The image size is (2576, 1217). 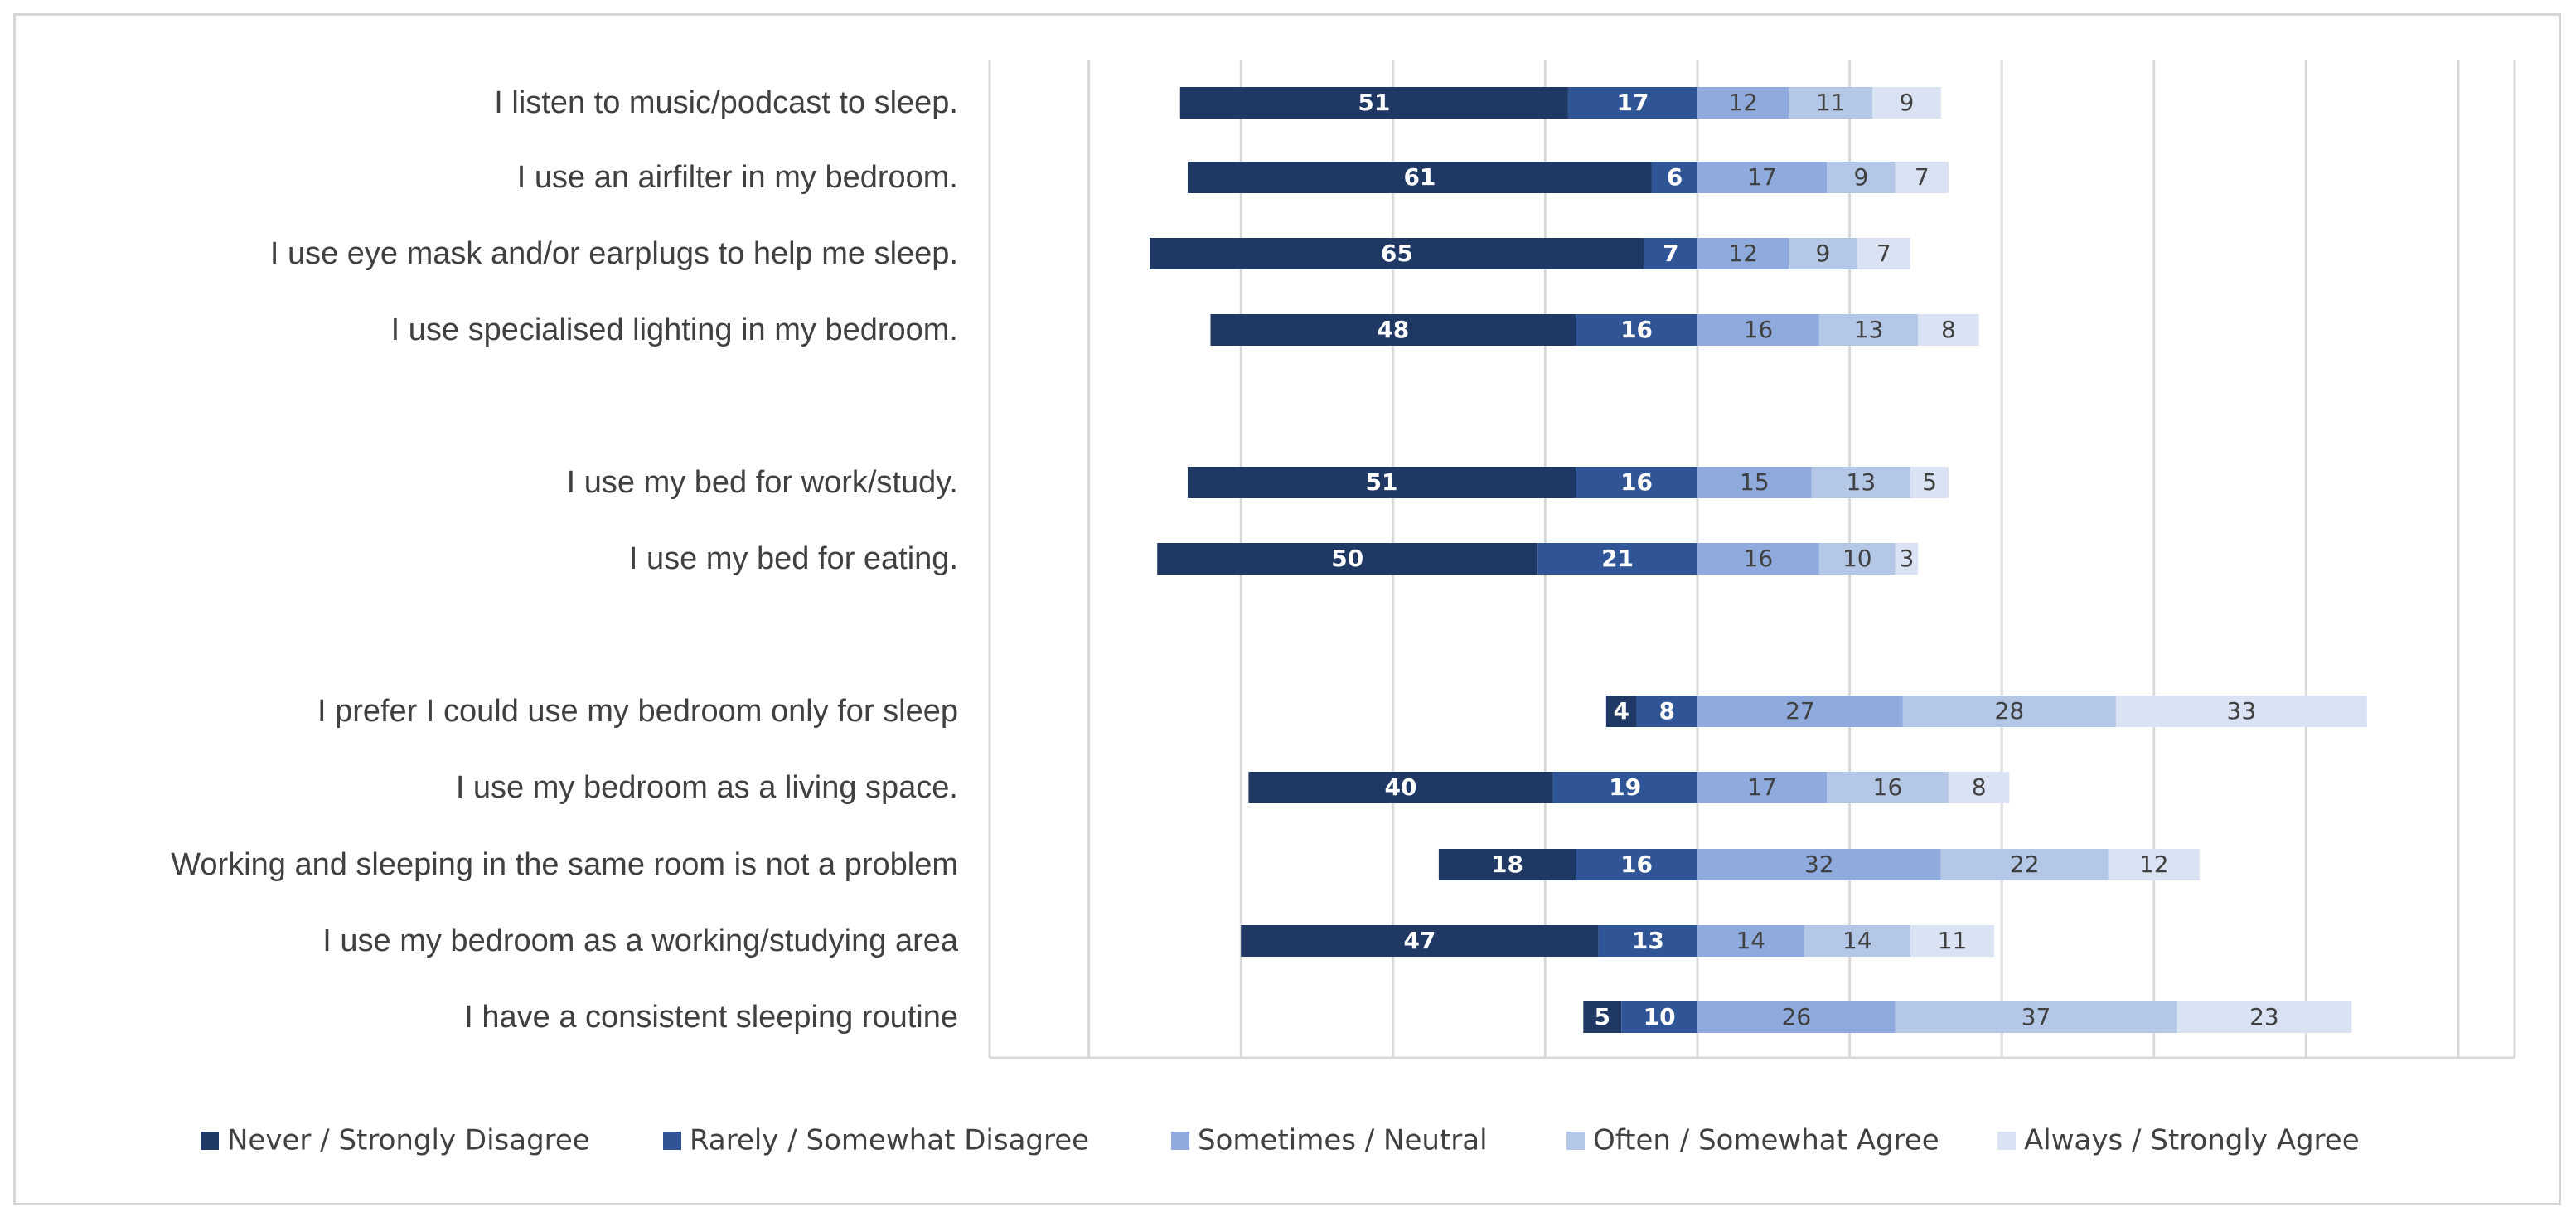 I want to click on bar-row: 4 8 27 28 33, so click(x=1986, y=711).